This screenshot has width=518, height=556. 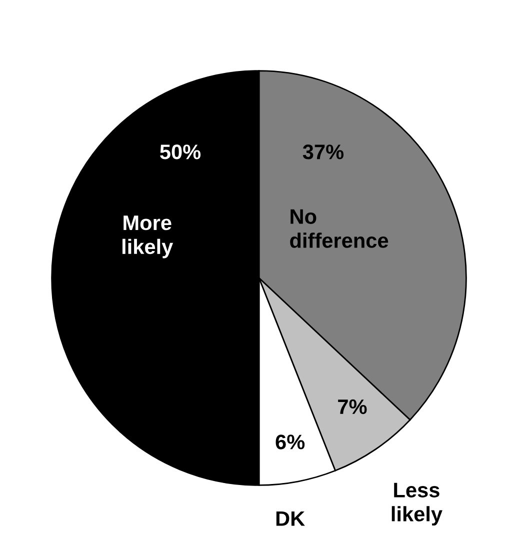 What do you see at coordinates (290, 442) in the screenshot?
I see `data-label: 6%` at bounding box center [290, 442].